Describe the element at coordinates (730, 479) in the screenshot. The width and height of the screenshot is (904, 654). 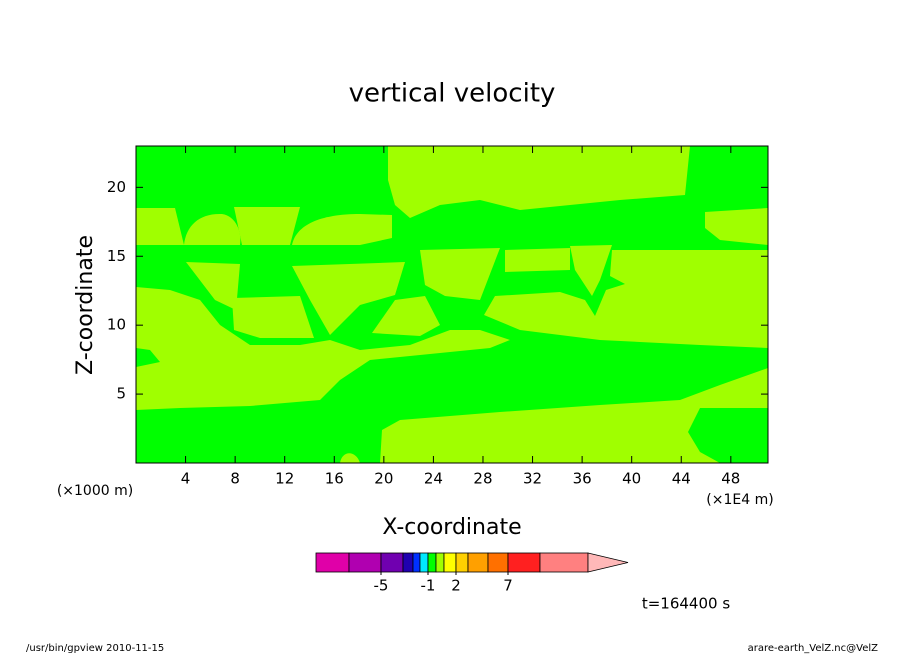
I see `x-tick-label: 48` at that location.